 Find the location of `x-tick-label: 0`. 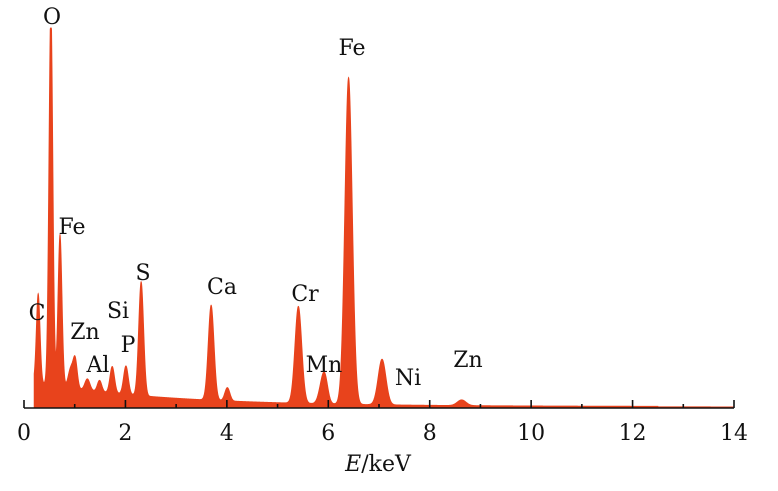

x-tick-label: 0 is located at coordinates (24, 433).